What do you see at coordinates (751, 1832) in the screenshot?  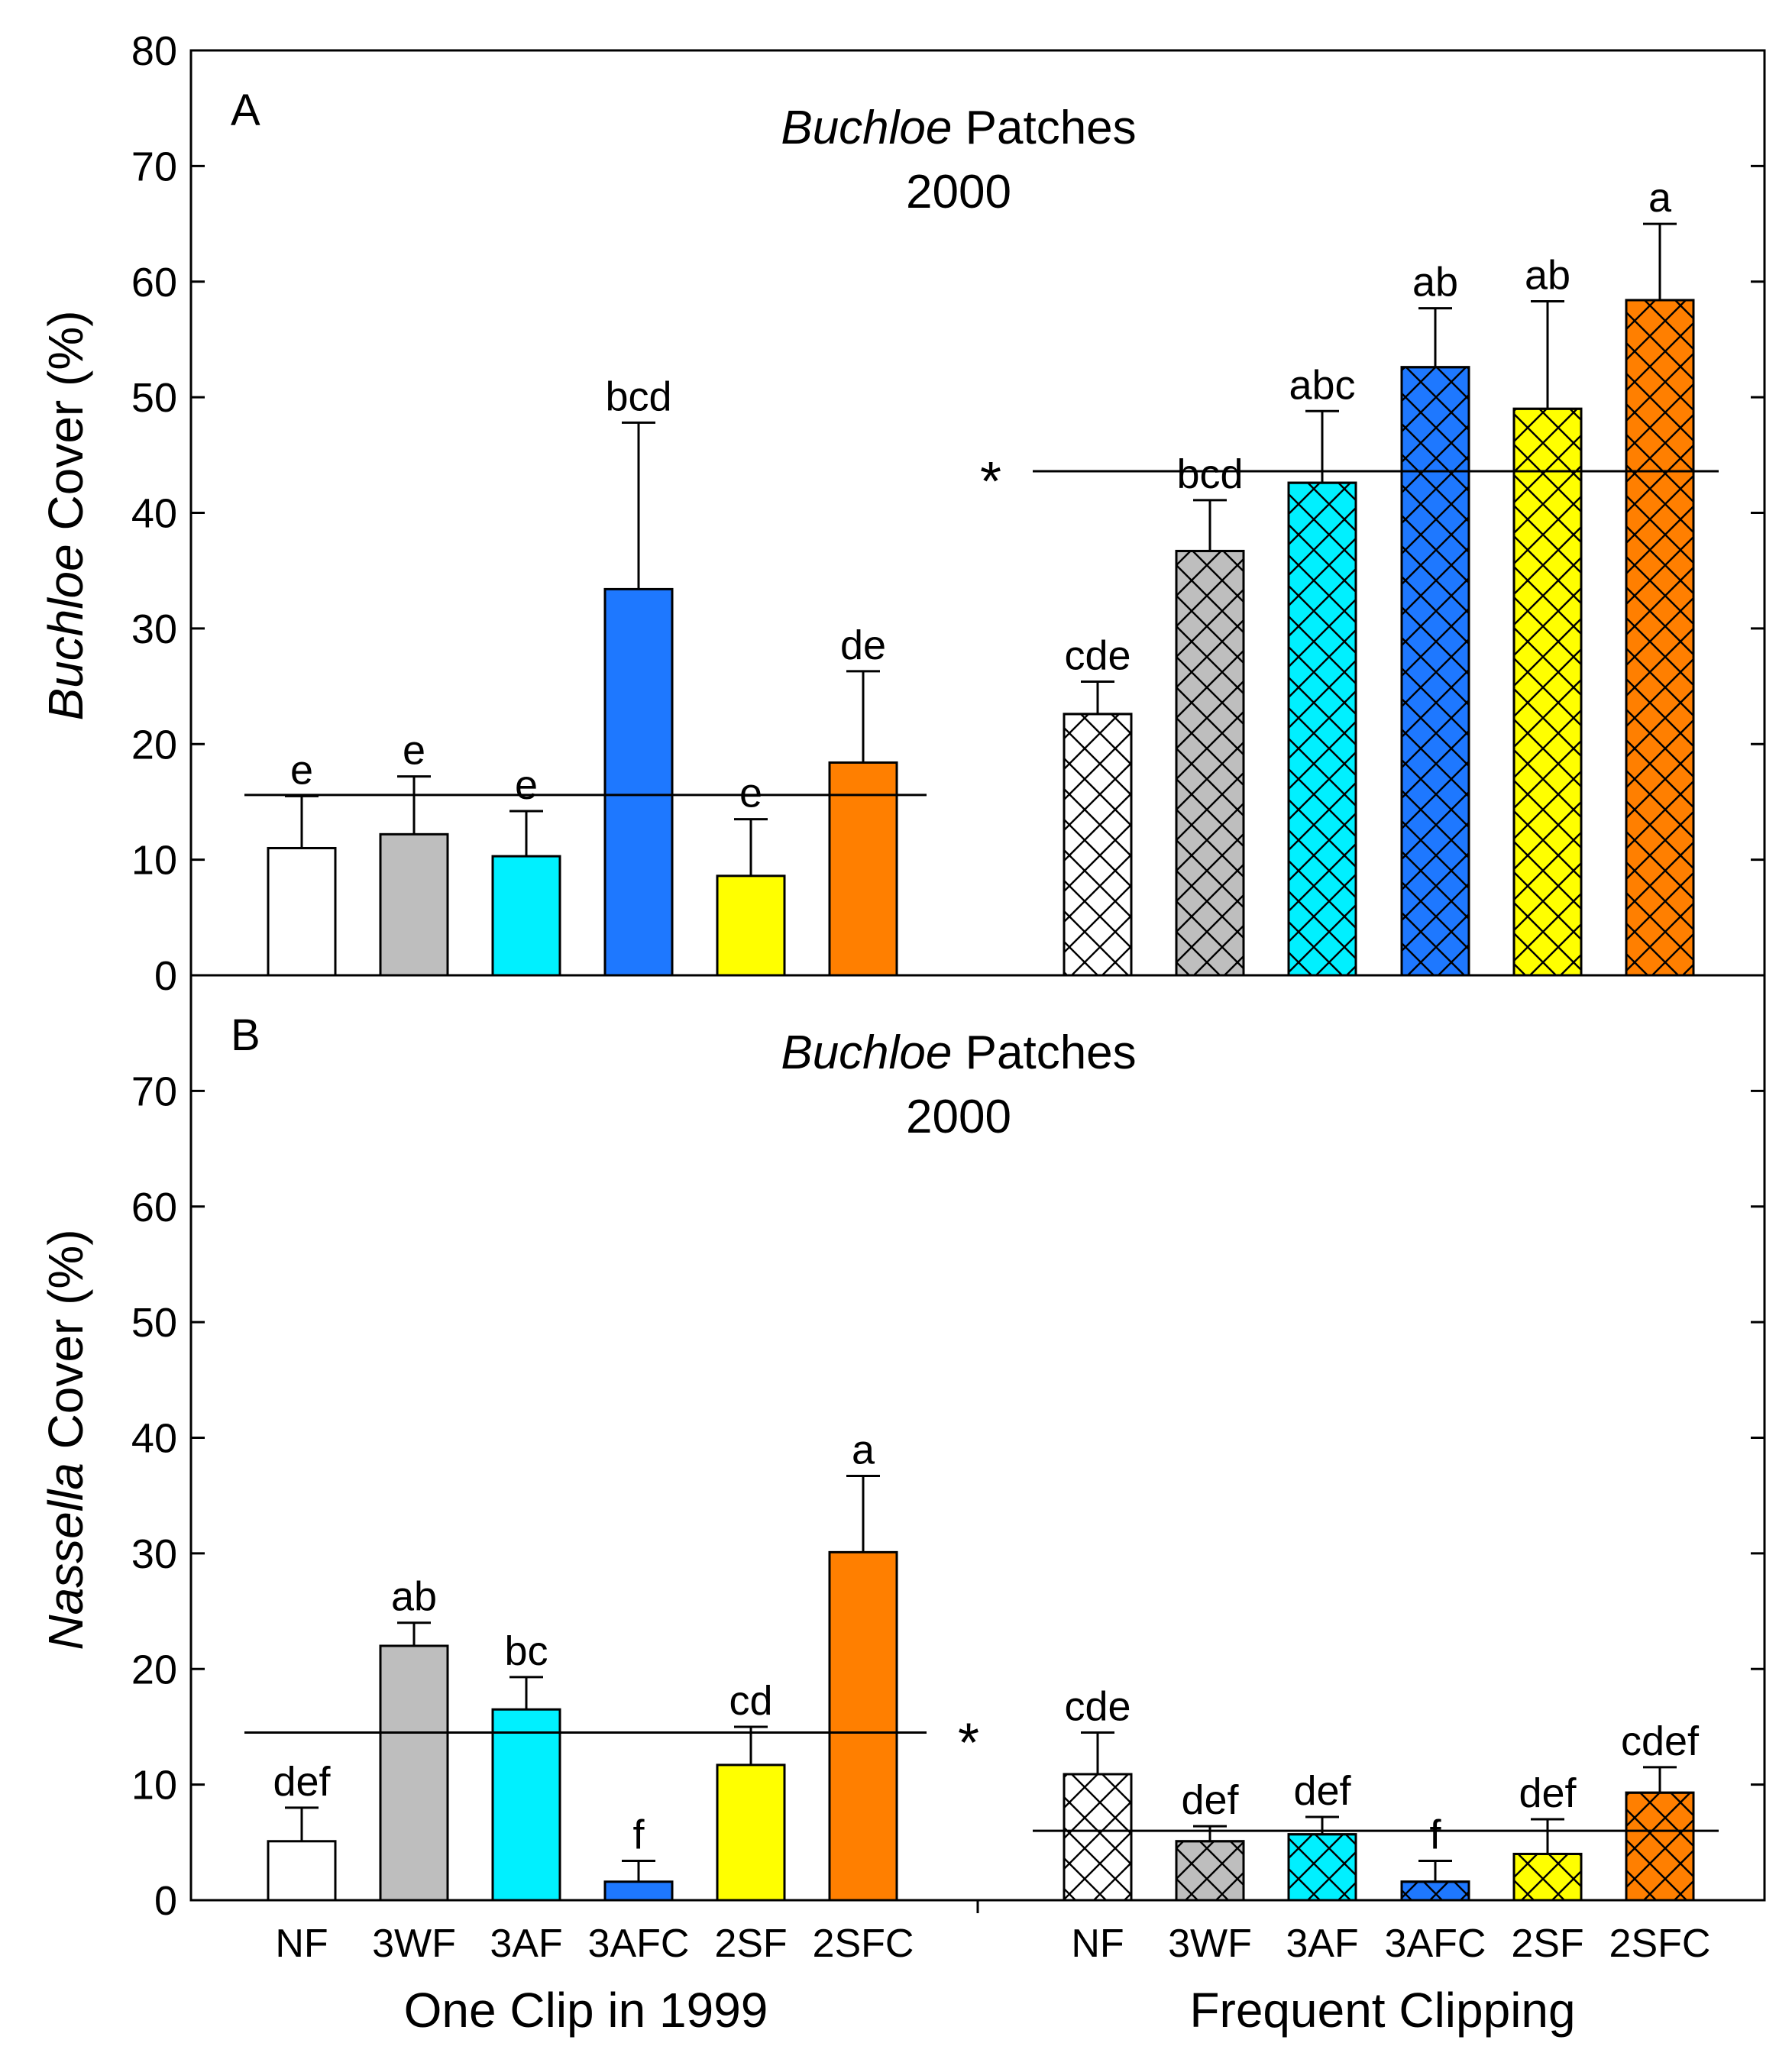 I see `panel-b-bar-2sf` at bounding box center [751, 1832].